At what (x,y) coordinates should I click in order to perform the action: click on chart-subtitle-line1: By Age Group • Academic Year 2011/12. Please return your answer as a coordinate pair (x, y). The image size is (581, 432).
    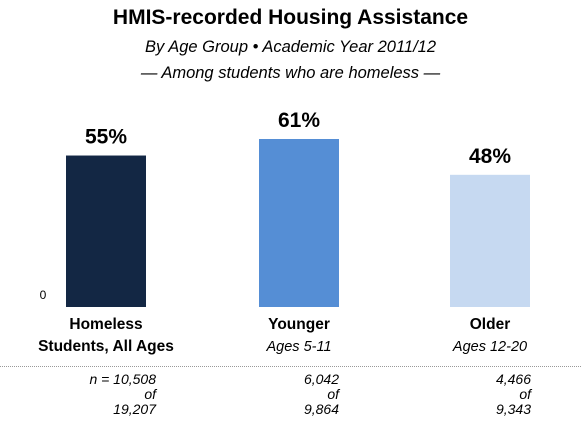
    Looking at the image, I should click on (290, 47).